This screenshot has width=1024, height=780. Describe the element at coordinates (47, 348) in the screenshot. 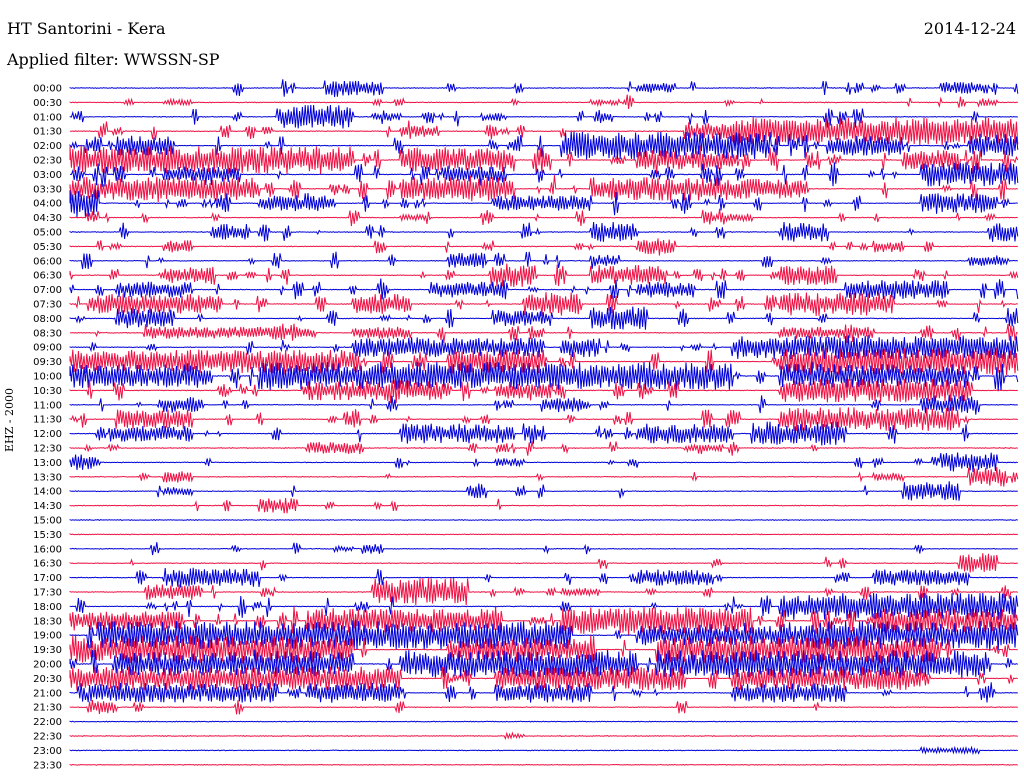

I see `tick-label: 09:00` at that location.